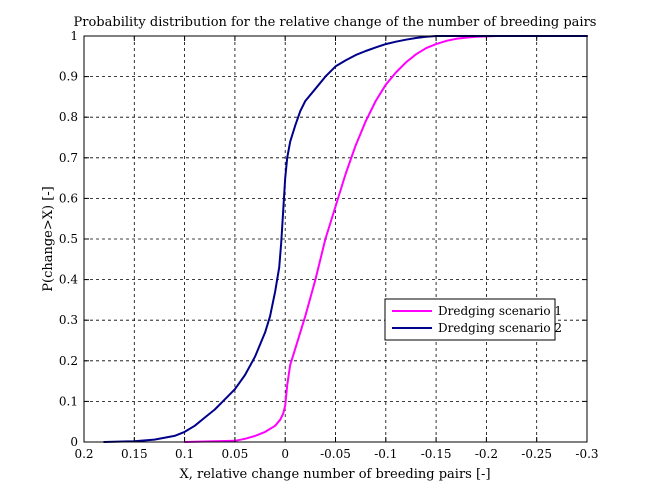  I want to click on legend-box, so click(470, 319).